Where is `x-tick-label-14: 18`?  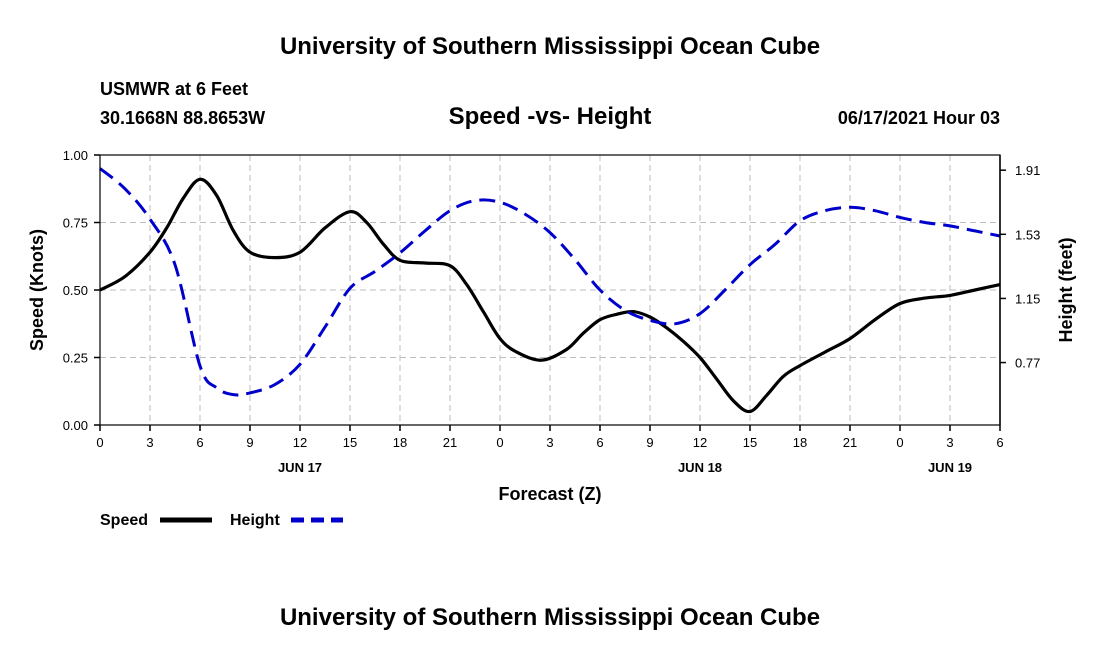 x-tick-label-14: 18 is located at coordinates (800, 442).